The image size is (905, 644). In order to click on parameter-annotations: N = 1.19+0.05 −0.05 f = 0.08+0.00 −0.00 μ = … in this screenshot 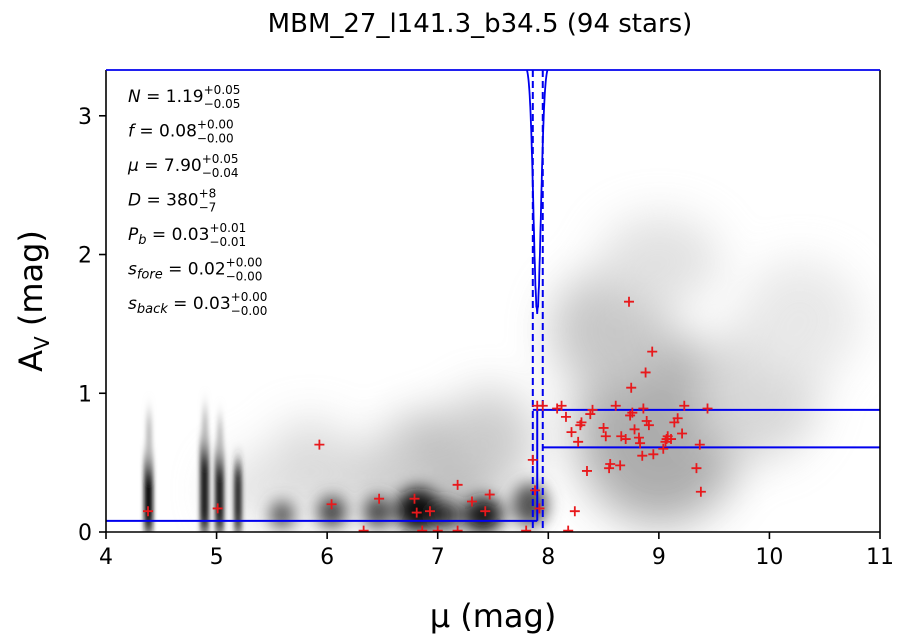, I will do `click(197, 200)`.